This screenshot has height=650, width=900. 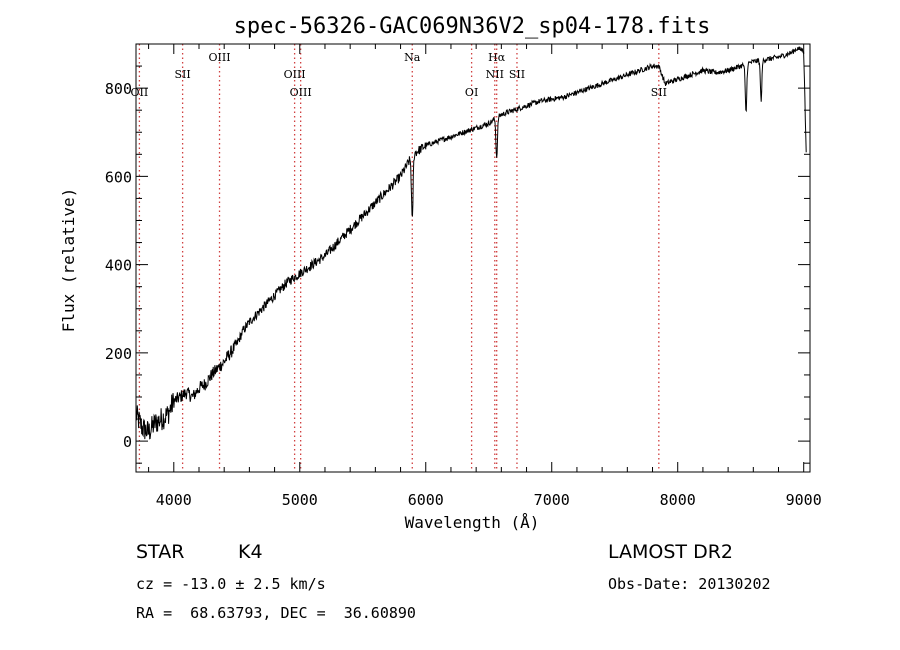 What do you see at coordinates (127, 442) in the screenshot?
I see `y-tick-label: 0` at bounding box center [127, 442].